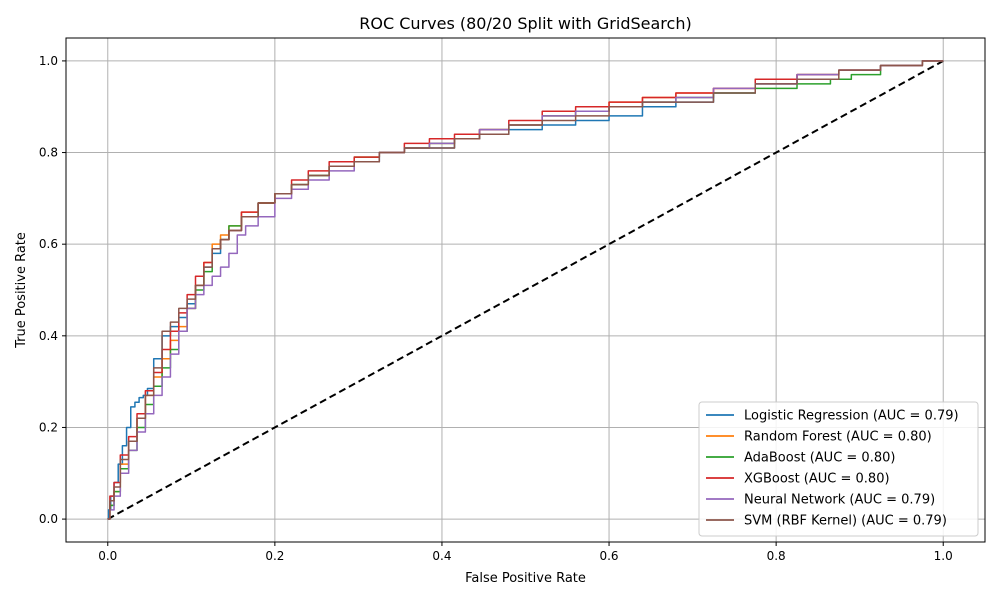  I want to click on y-tick-label: 0.6, so click(48, 244).